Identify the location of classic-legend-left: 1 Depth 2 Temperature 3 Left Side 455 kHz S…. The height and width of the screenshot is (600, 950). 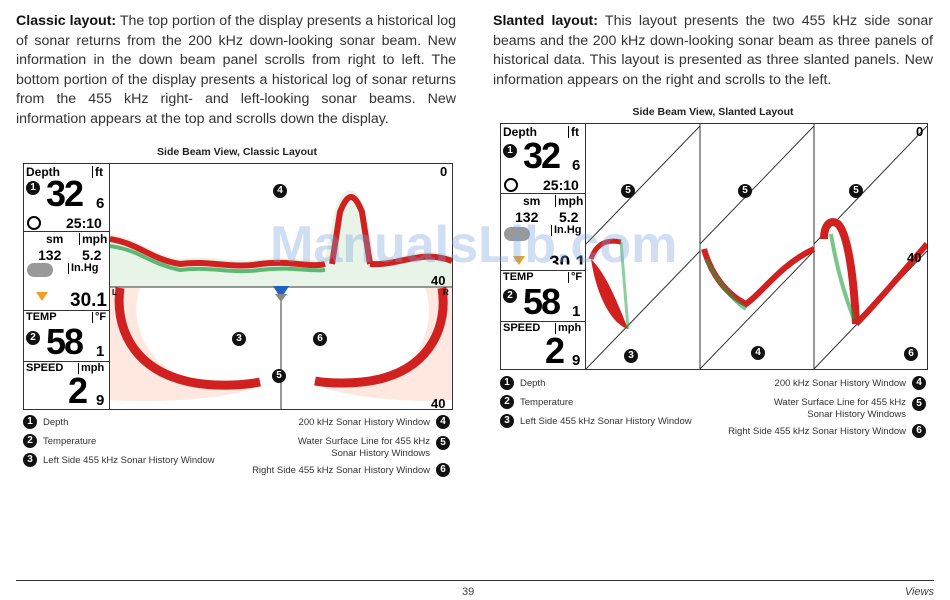
(133, 443).